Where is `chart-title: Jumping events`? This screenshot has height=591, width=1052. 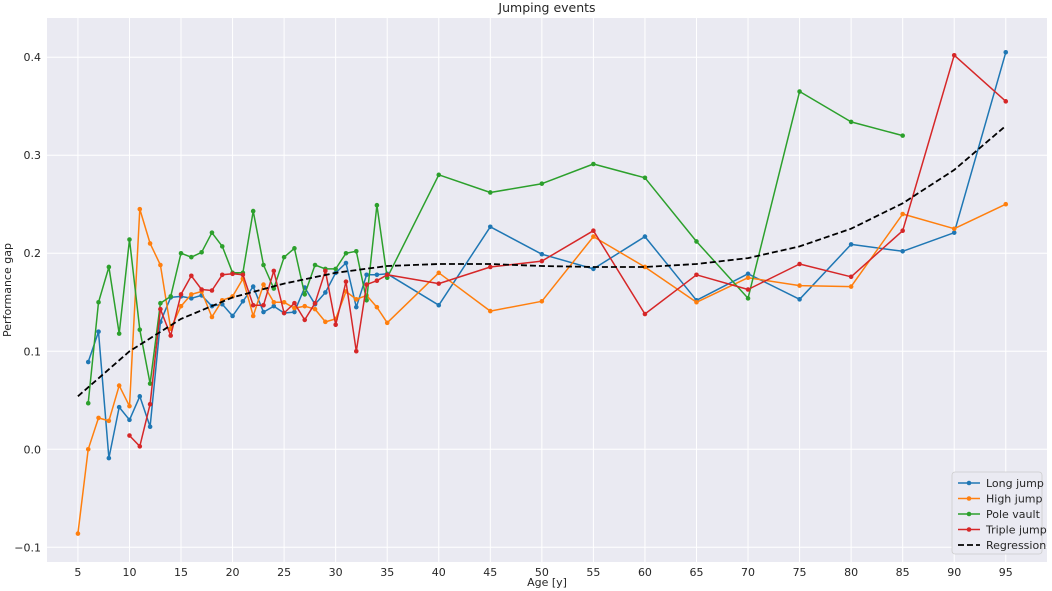 chart-title: Jumping events is located at coordinates (546, 7).